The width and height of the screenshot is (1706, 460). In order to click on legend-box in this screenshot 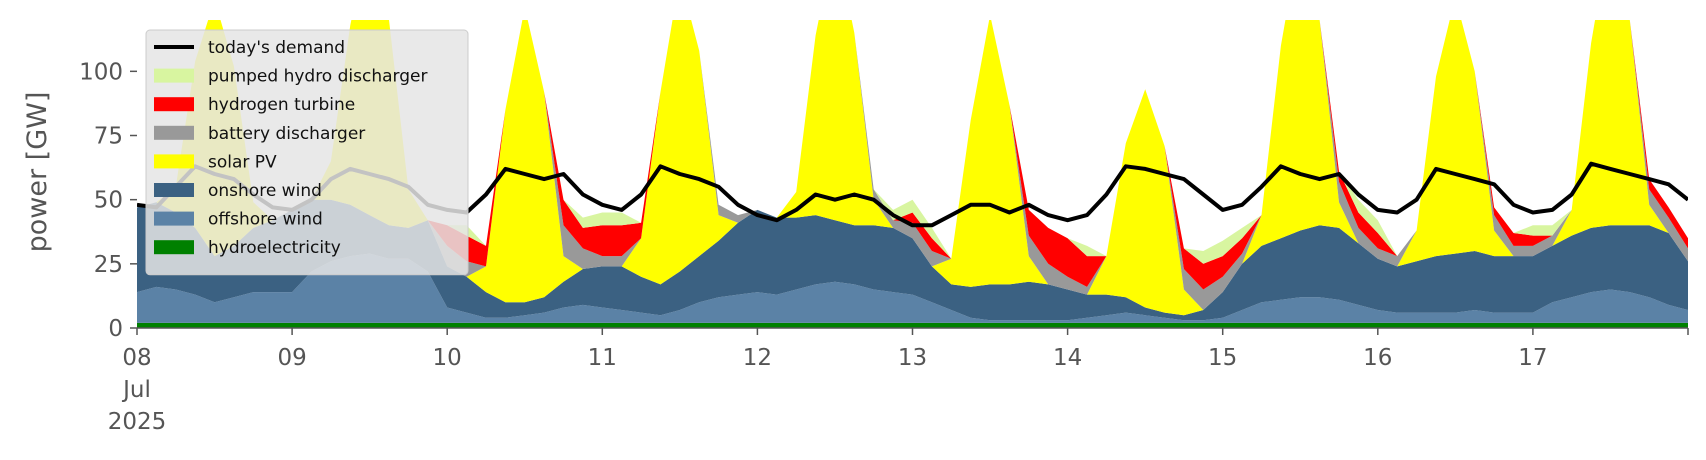, I will do `click(307, 152)`.